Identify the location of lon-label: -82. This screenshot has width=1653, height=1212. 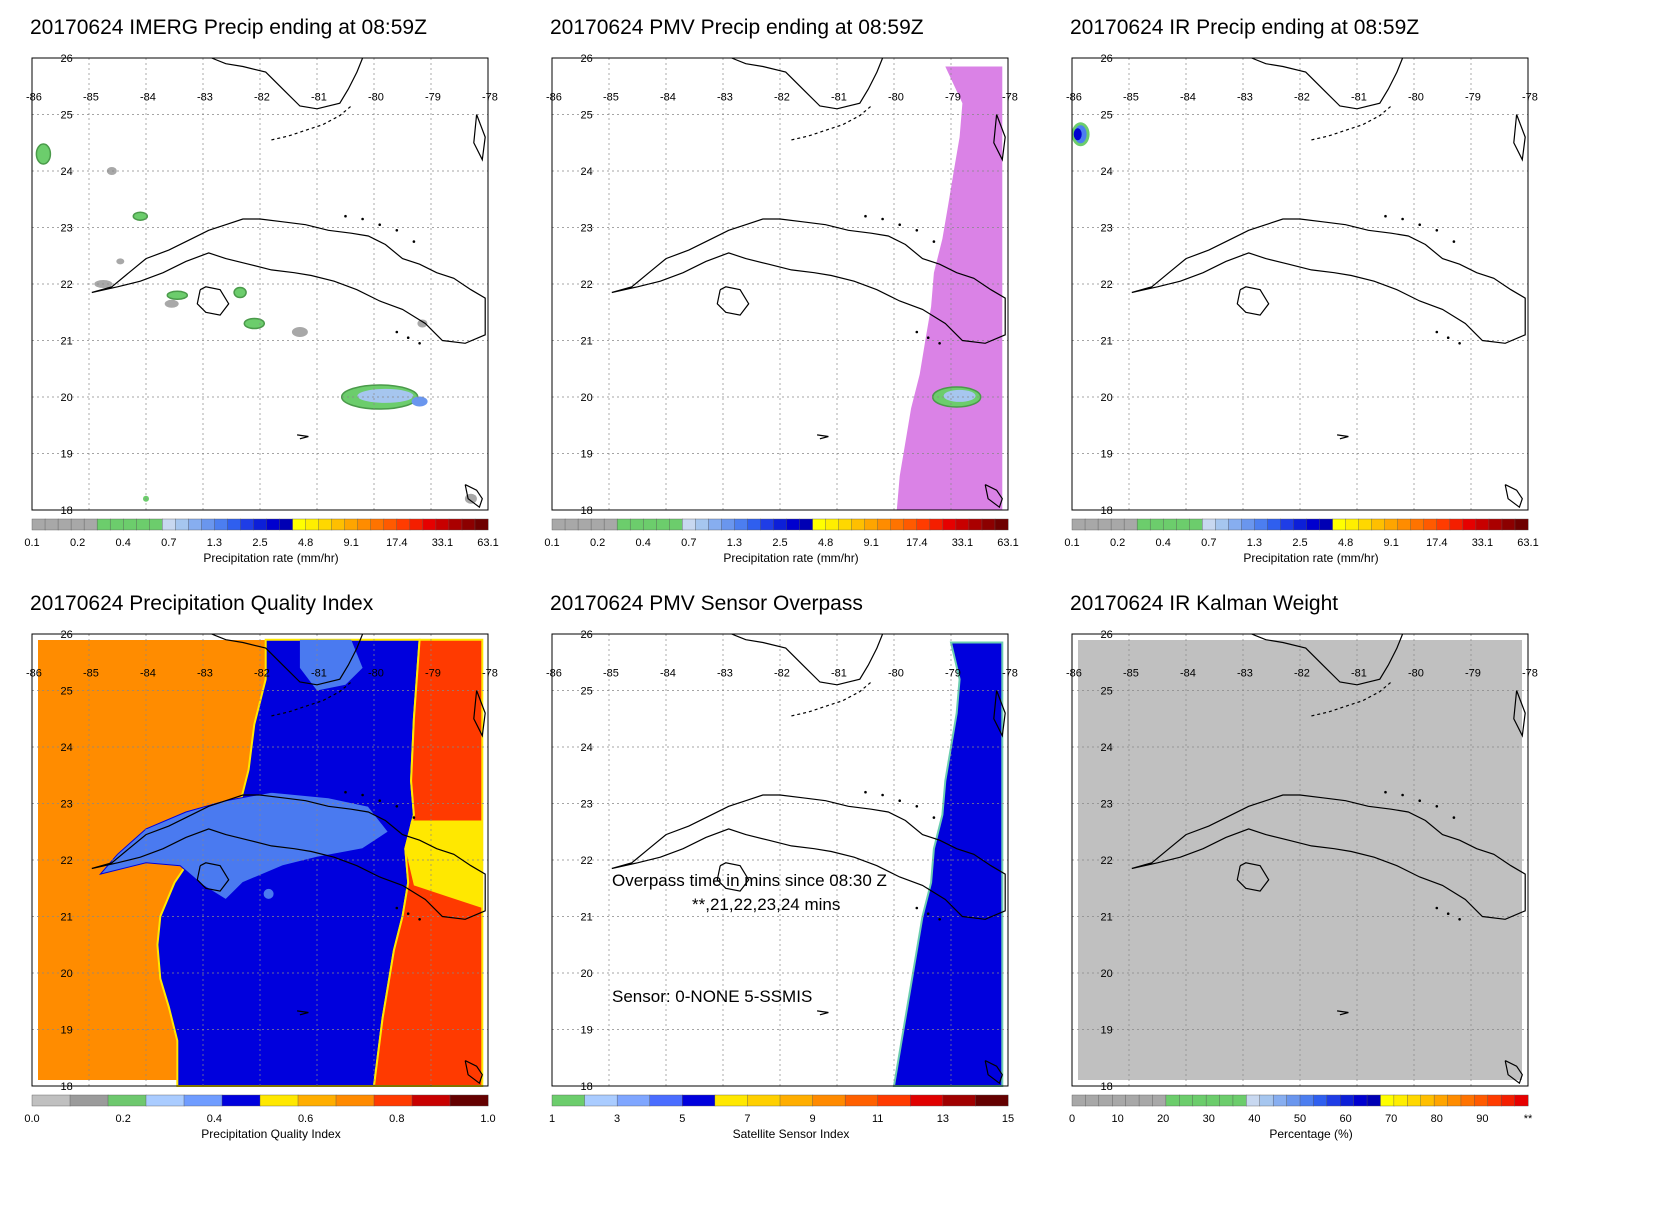
(1302, 97).